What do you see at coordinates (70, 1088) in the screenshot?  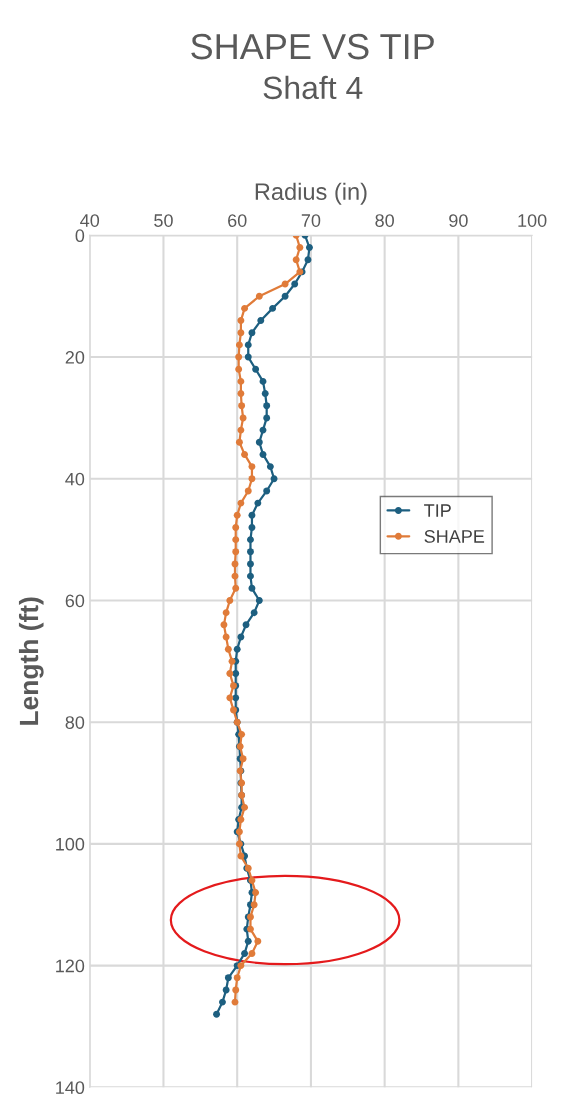 I see `y-tick-label: 140` at bounding box center [70, 1088].